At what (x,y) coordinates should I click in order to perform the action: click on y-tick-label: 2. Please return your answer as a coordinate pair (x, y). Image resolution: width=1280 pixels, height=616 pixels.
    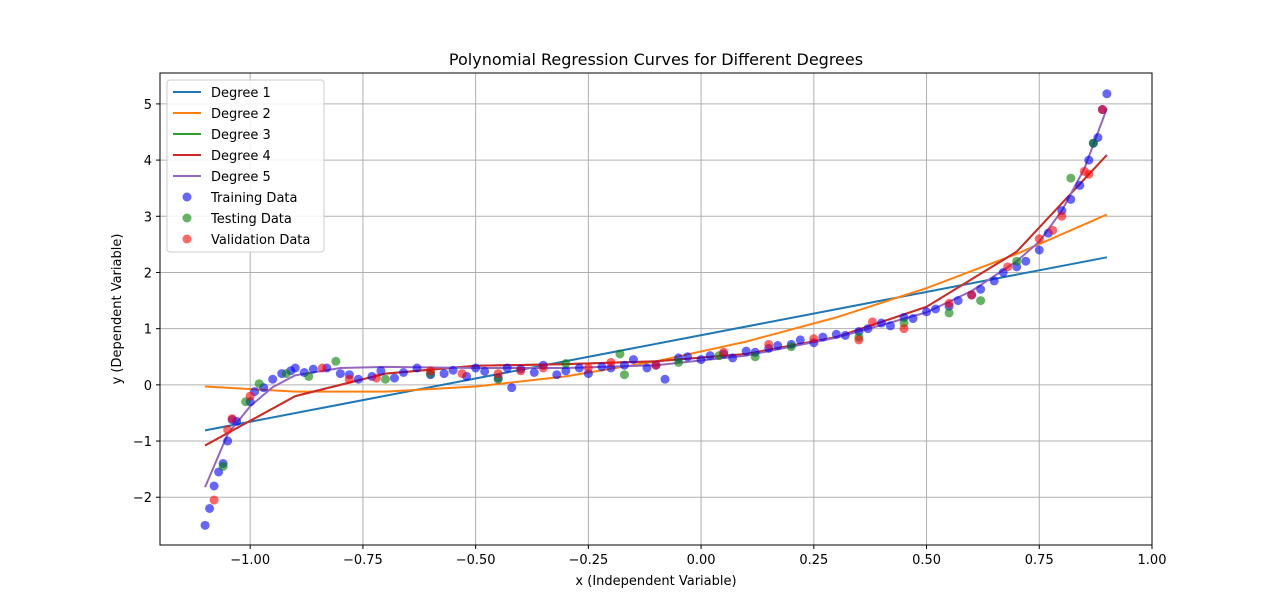
    Looking at the image, I should click on (148, 273).